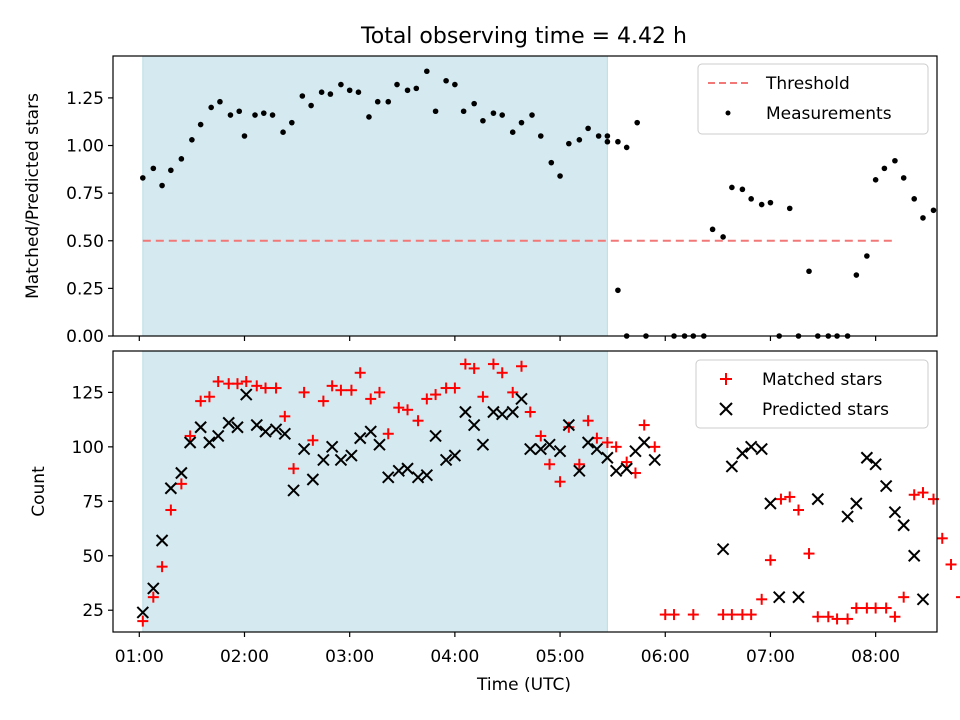  What do you see at coordinates (875, 657) in the screenshot?
I see `x-tick-label: 08:00` at bounding box center [875, 657].